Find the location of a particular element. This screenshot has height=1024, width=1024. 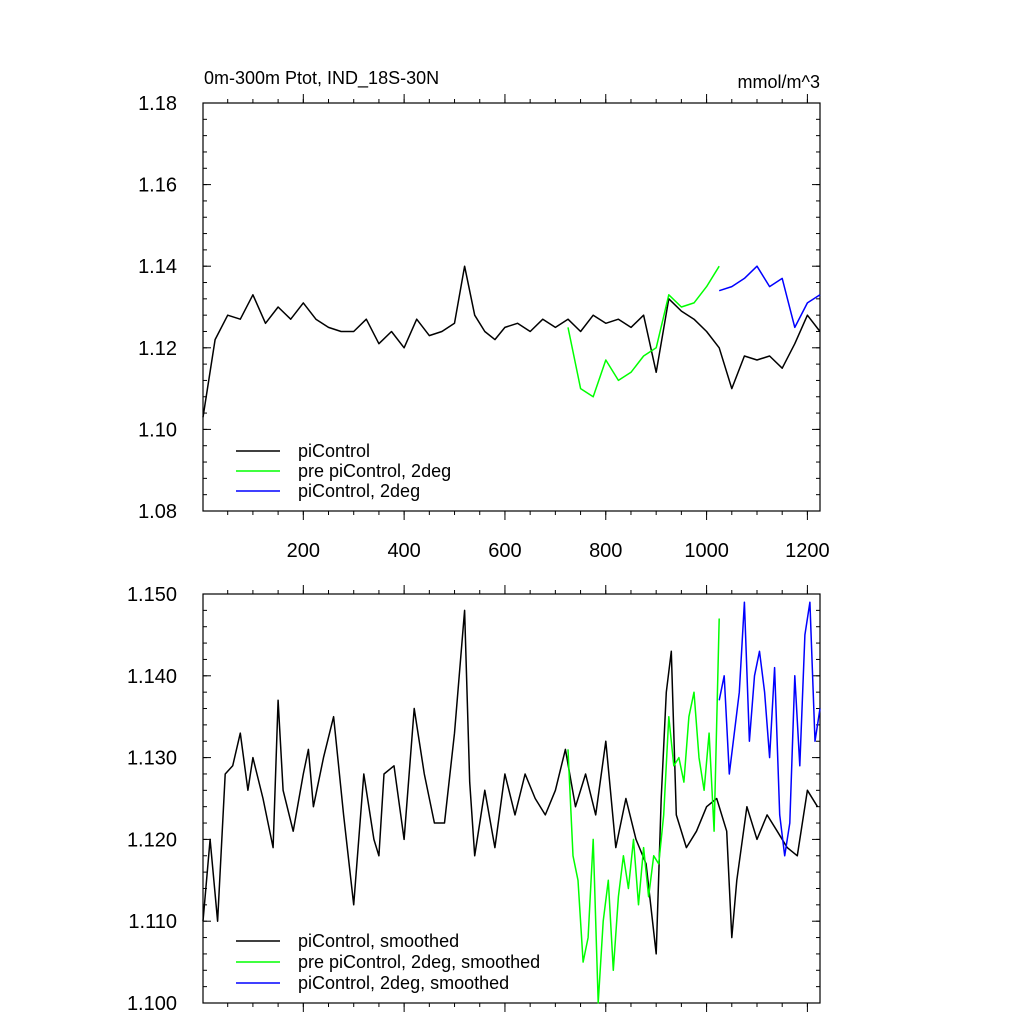

x-tick-labels-top: 200 400 600 800 1000 1200 is located at coordinates (558, 551).